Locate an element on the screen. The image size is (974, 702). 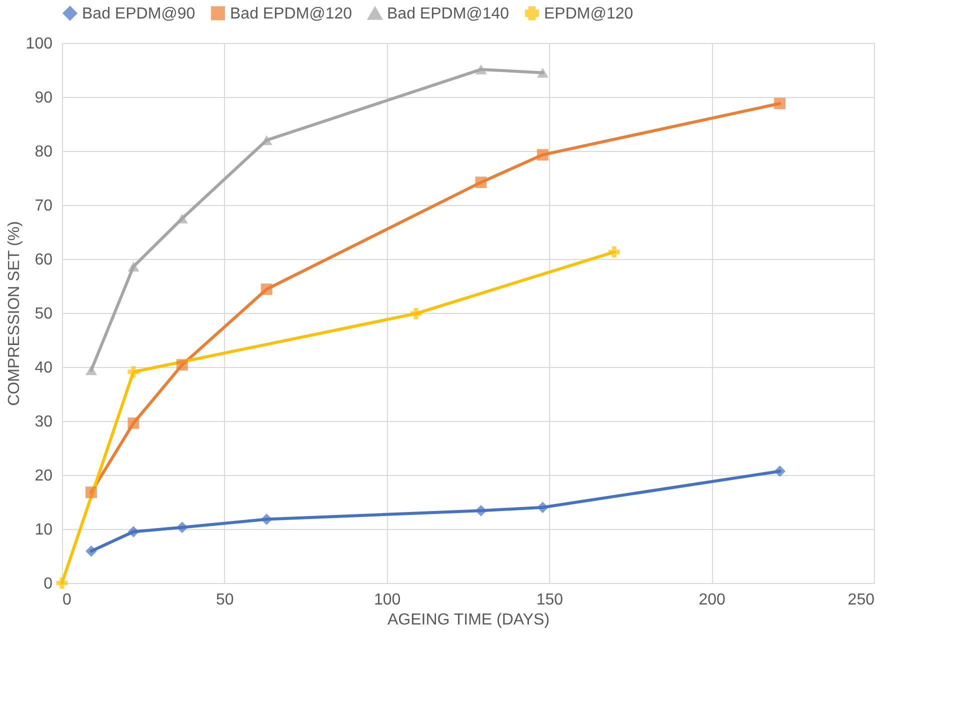
y-tick-label: 60 is located at coordinates (43, 260).